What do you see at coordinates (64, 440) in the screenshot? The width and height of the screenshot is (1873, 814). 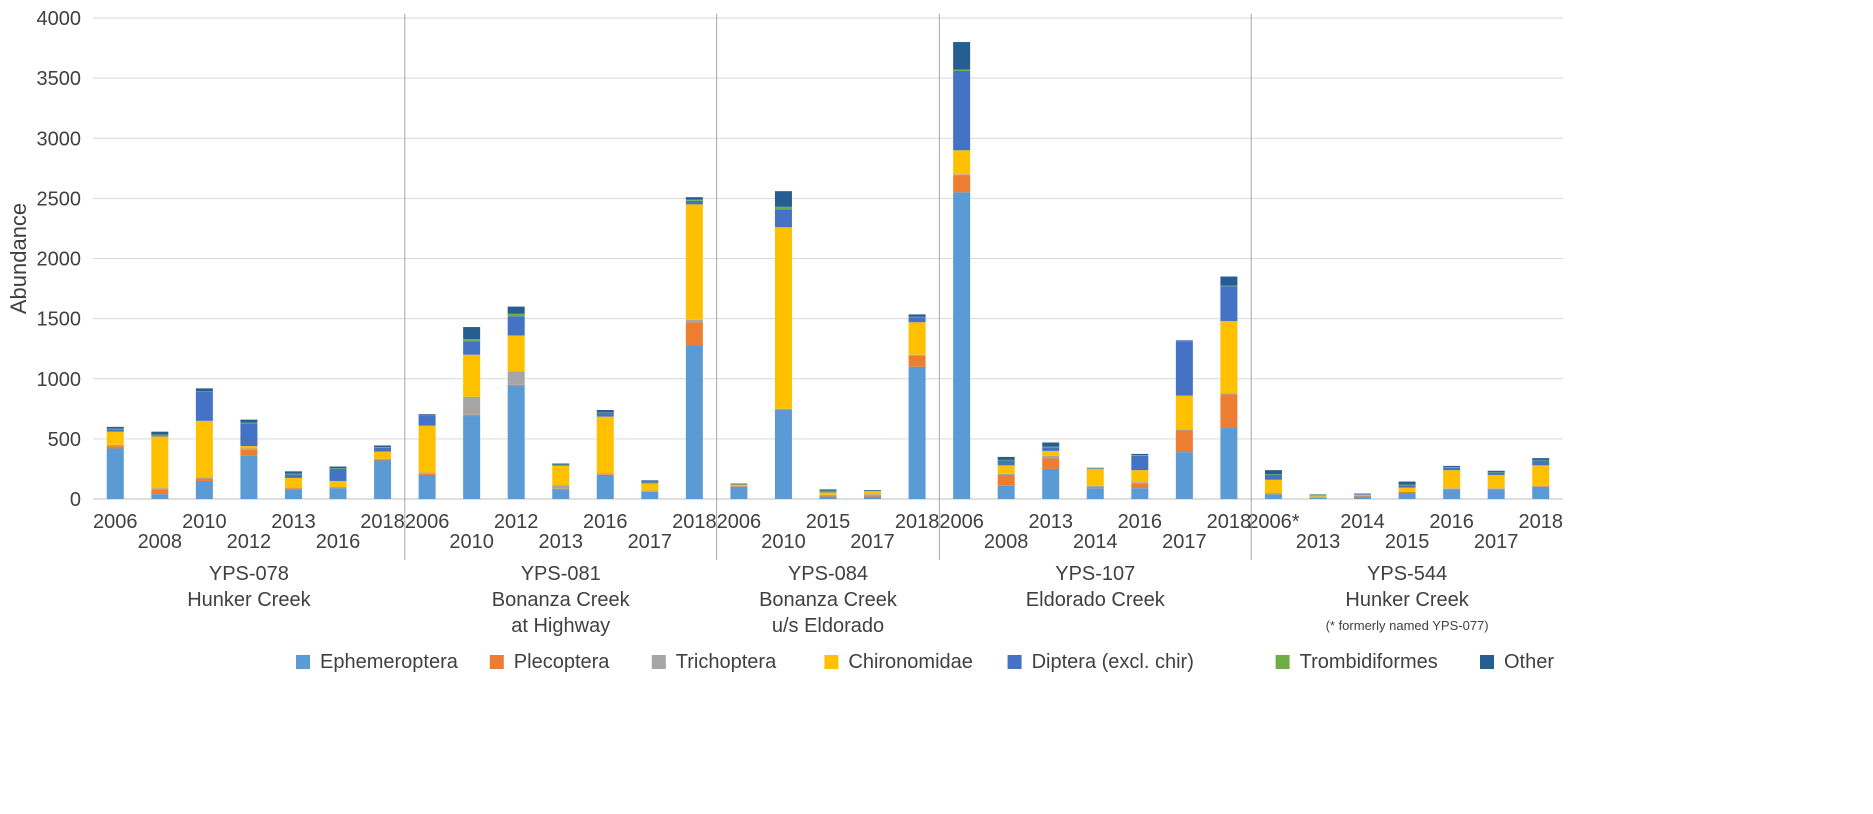 I see `y-tick-label: 500` at bounding box center [64, 440].